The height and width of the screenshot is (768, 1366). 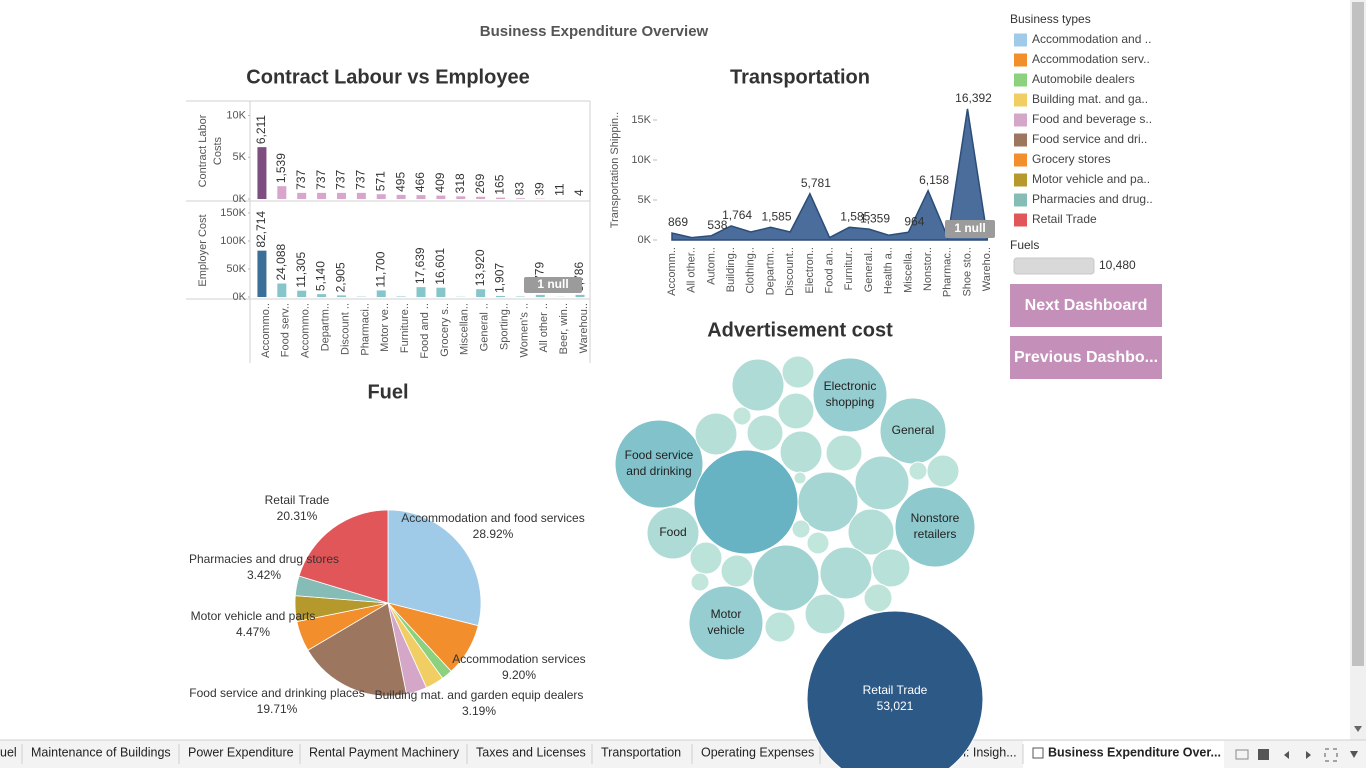 I want to click on data-label: 16,392, so click(x=973, y=98).